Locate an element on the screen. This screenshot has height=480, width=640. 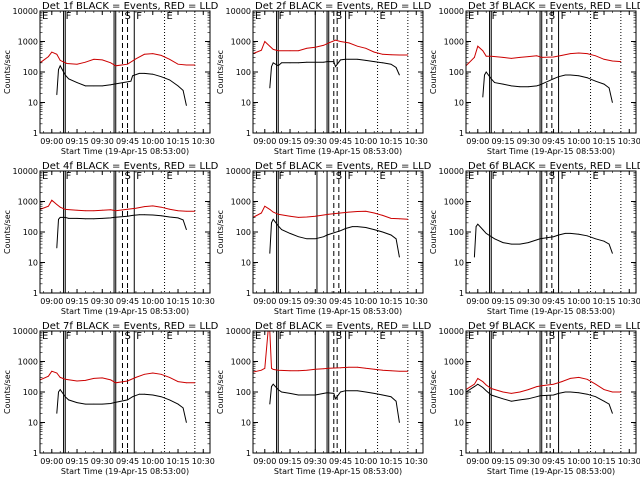
y-tick-label: 1000 is located at coordinates (28, 362).